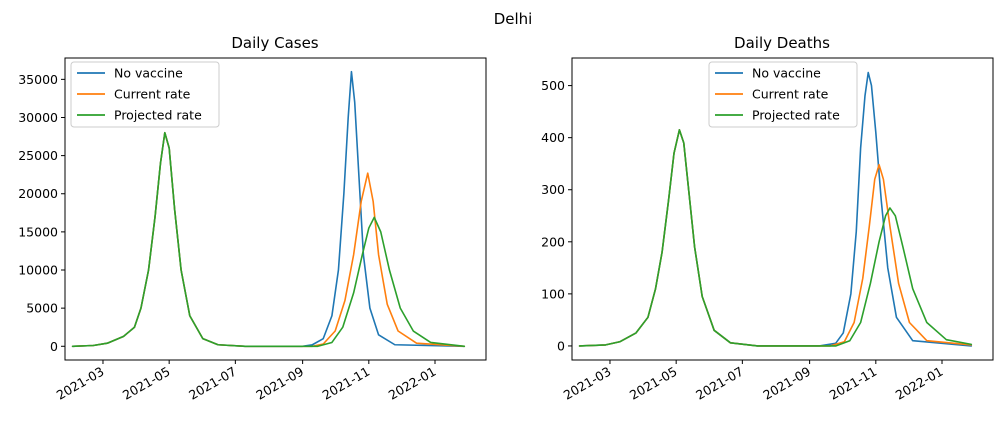 The image size is (1003, 421). I want to click on daily-deaths-y-tick-label: 200, so click(553, 241).